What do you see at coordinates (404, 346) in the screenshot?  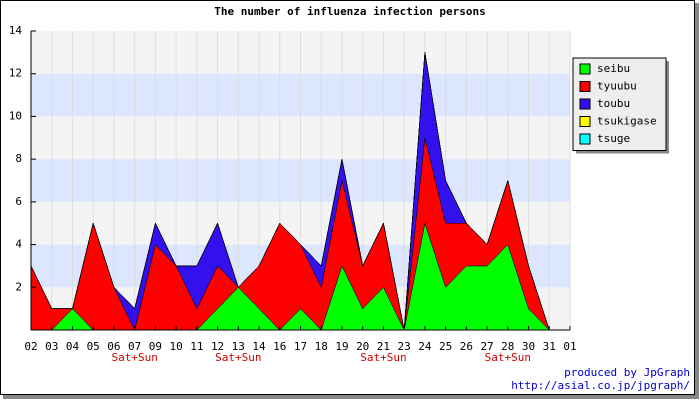 I see `x-tick-label: 23` at bounding box center [404, 346].